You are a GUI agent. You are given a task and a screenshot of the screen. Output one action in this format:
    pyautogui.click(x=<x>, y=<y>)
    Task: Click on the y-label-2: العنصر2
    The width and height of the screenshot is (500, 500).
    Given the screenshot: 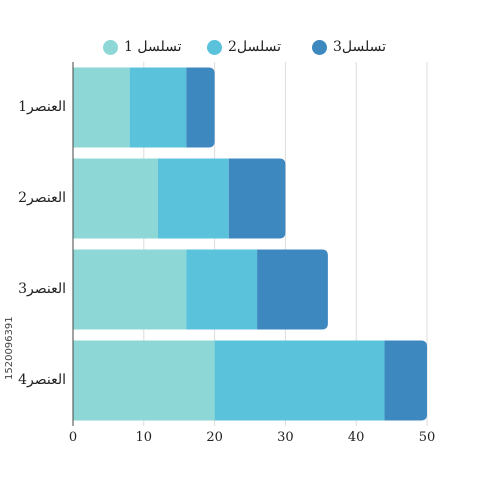 What is the action you would take?
    pyautogui.click(x=42, y=197)
    